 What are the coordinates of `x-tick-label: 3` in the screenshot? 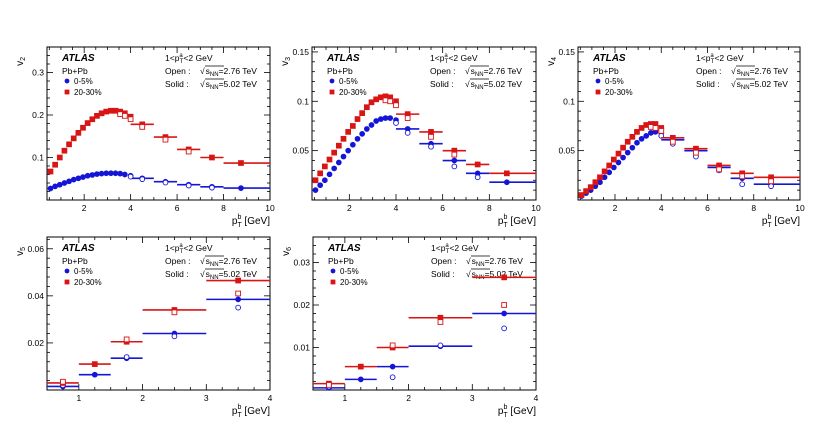 It's located at (472, 398).